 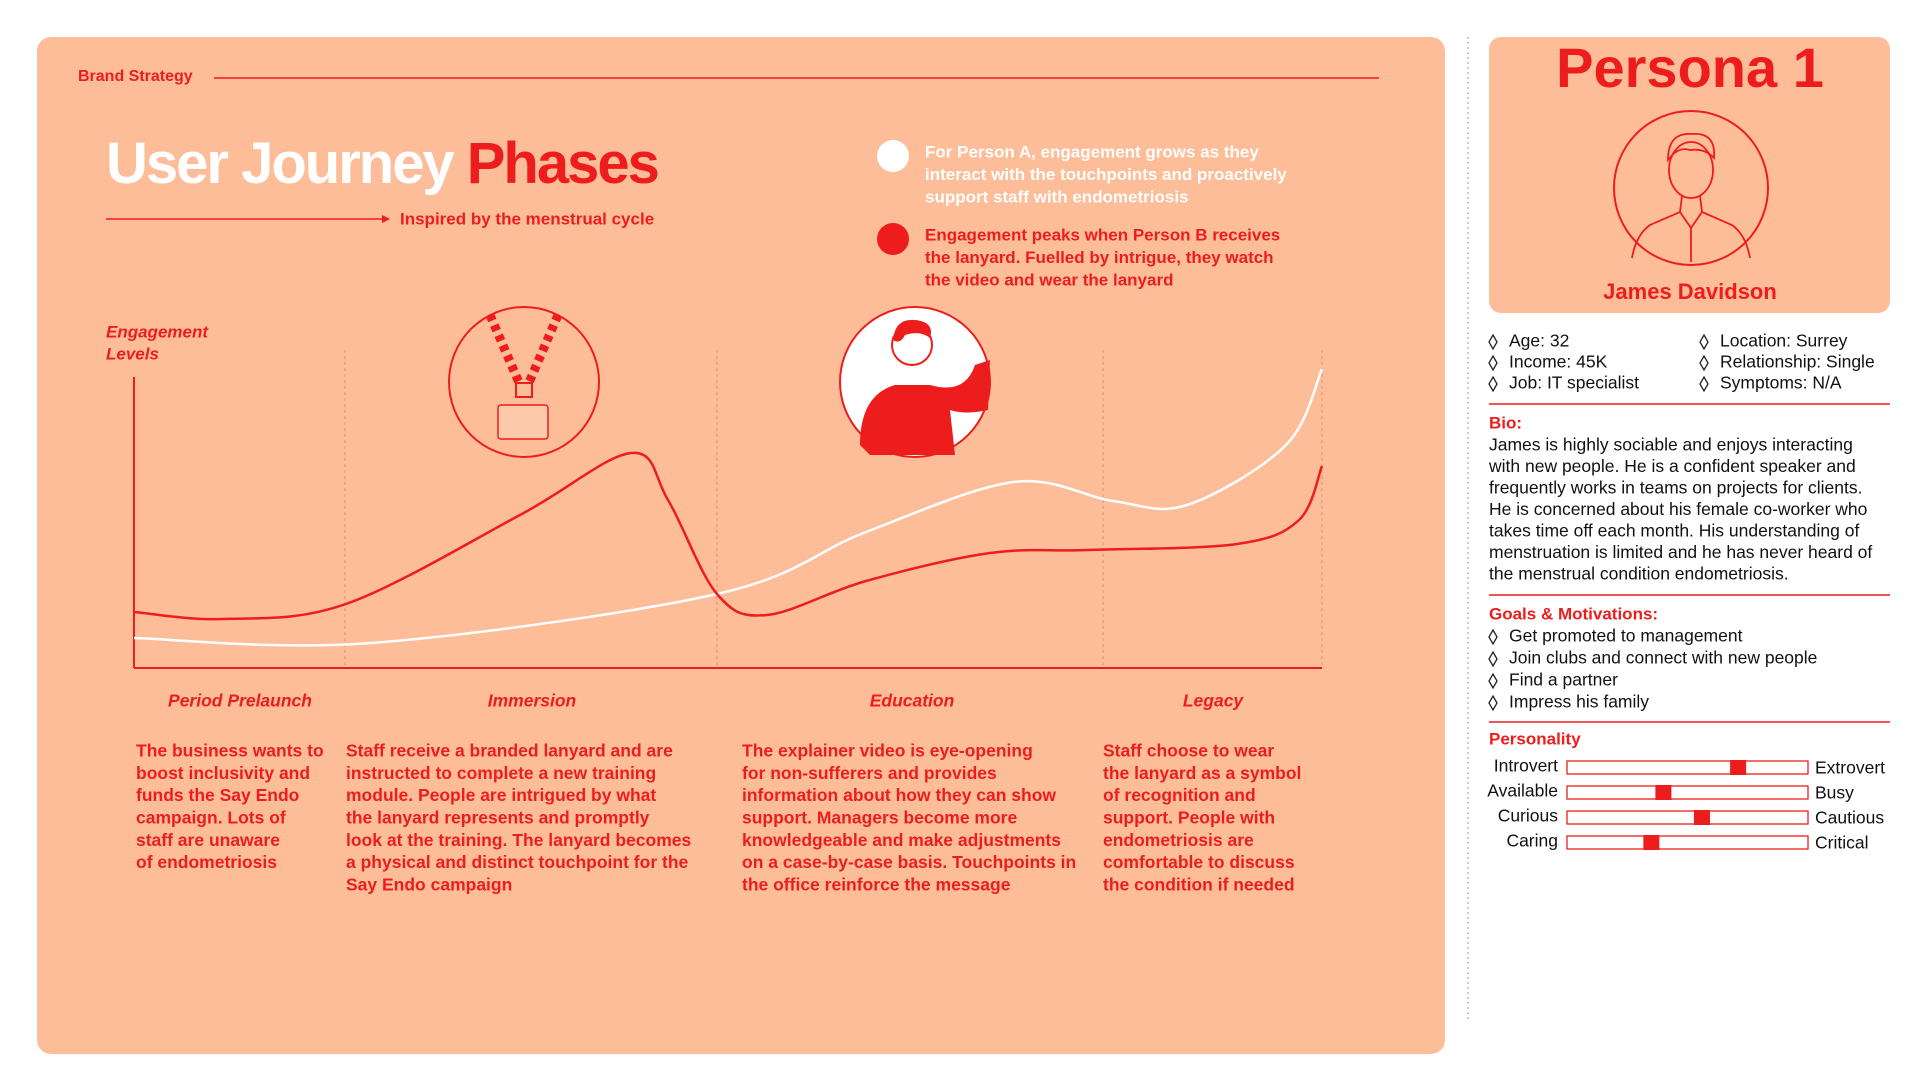 I want to click on phase-description: funds the Say Endo, so click(x=217, y=795).